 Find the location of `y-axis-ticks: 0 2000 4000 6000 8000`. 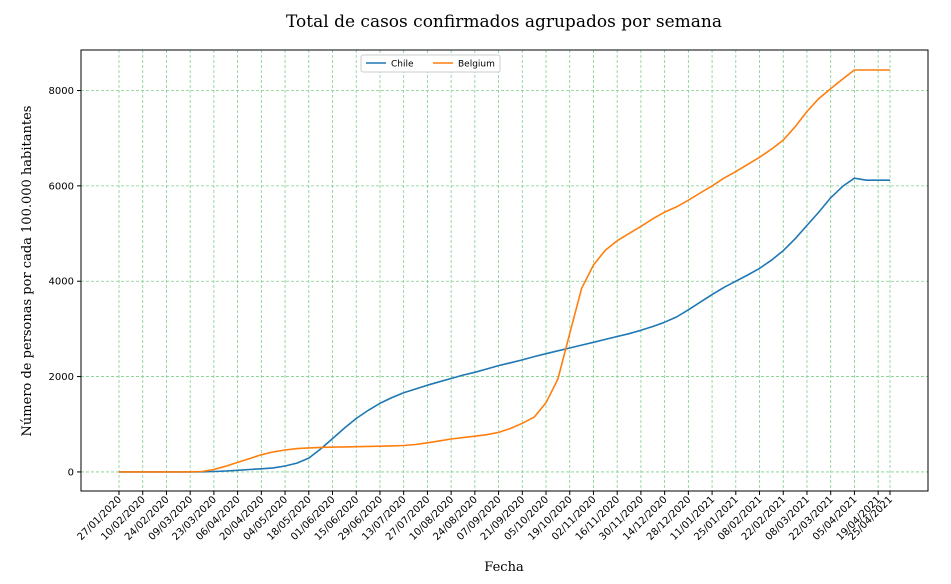

y-axis-ticks: 0 2000 4000 6000 8000 is located at coordinates (65, 282).